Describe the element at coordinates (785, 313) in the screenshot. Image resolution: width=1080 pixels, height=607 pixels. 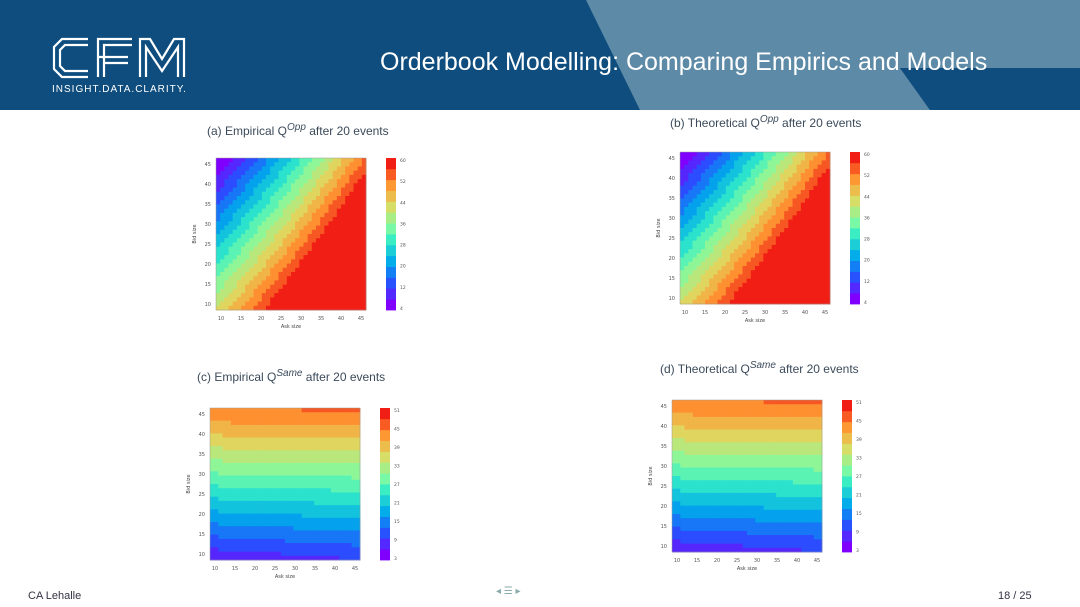
I see `x-tick-label: 35` at that location.